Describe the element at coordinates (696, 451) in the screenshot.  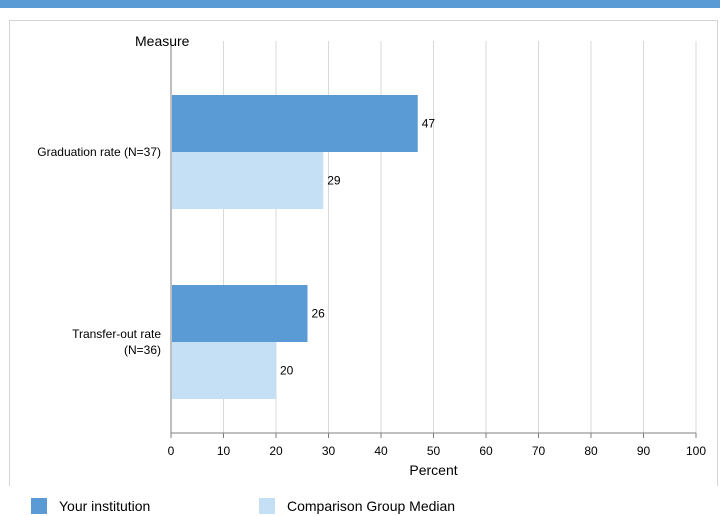
I see `x-tick-label: 100` at that location.